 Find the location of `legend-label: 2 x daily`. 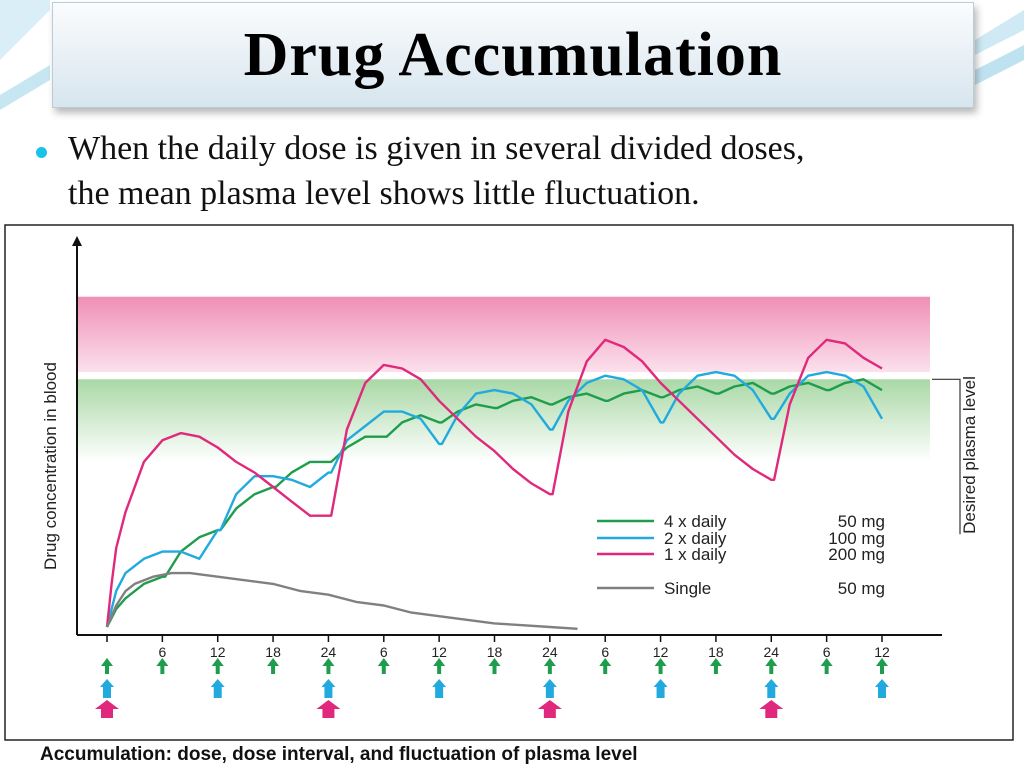

legend-label: 2 x daily is located at coordinates (695, 538).